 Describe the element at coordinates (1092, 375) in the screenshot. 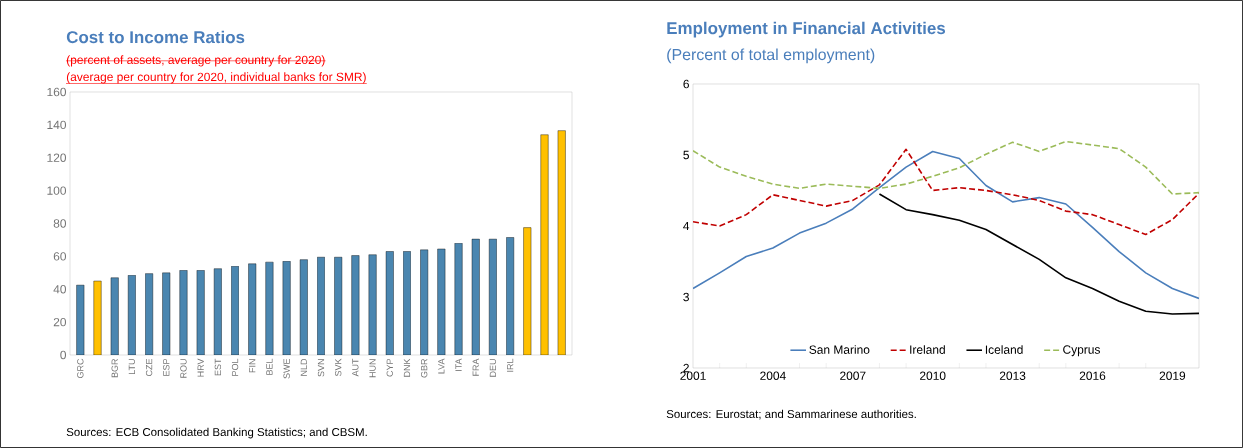

I see `x-tick-label: 2016` at that location.